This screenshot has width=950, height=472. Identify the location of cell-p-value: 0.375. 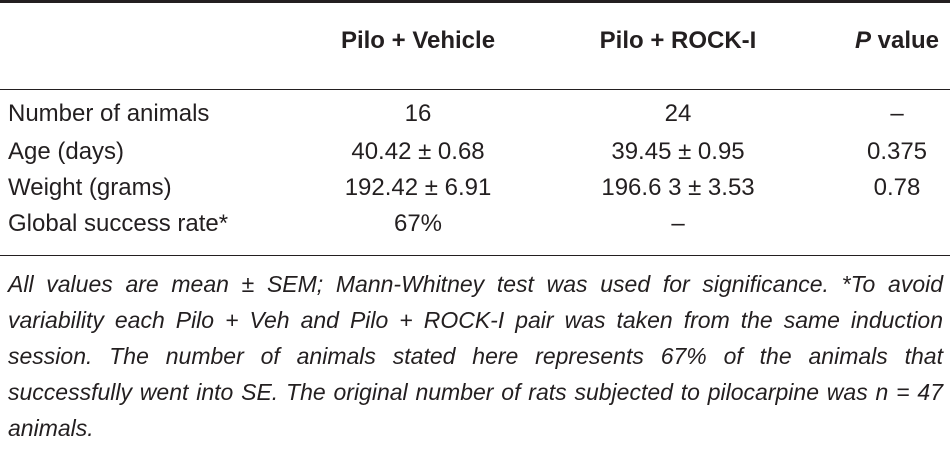
(897, 151).